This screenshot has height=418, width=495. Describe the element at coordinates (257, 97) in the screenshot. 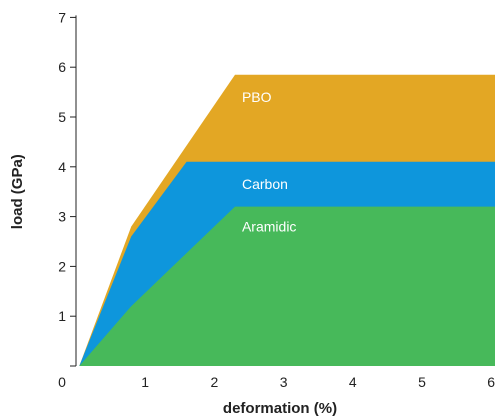

I see `series-label-pbo: PBO` at that location.